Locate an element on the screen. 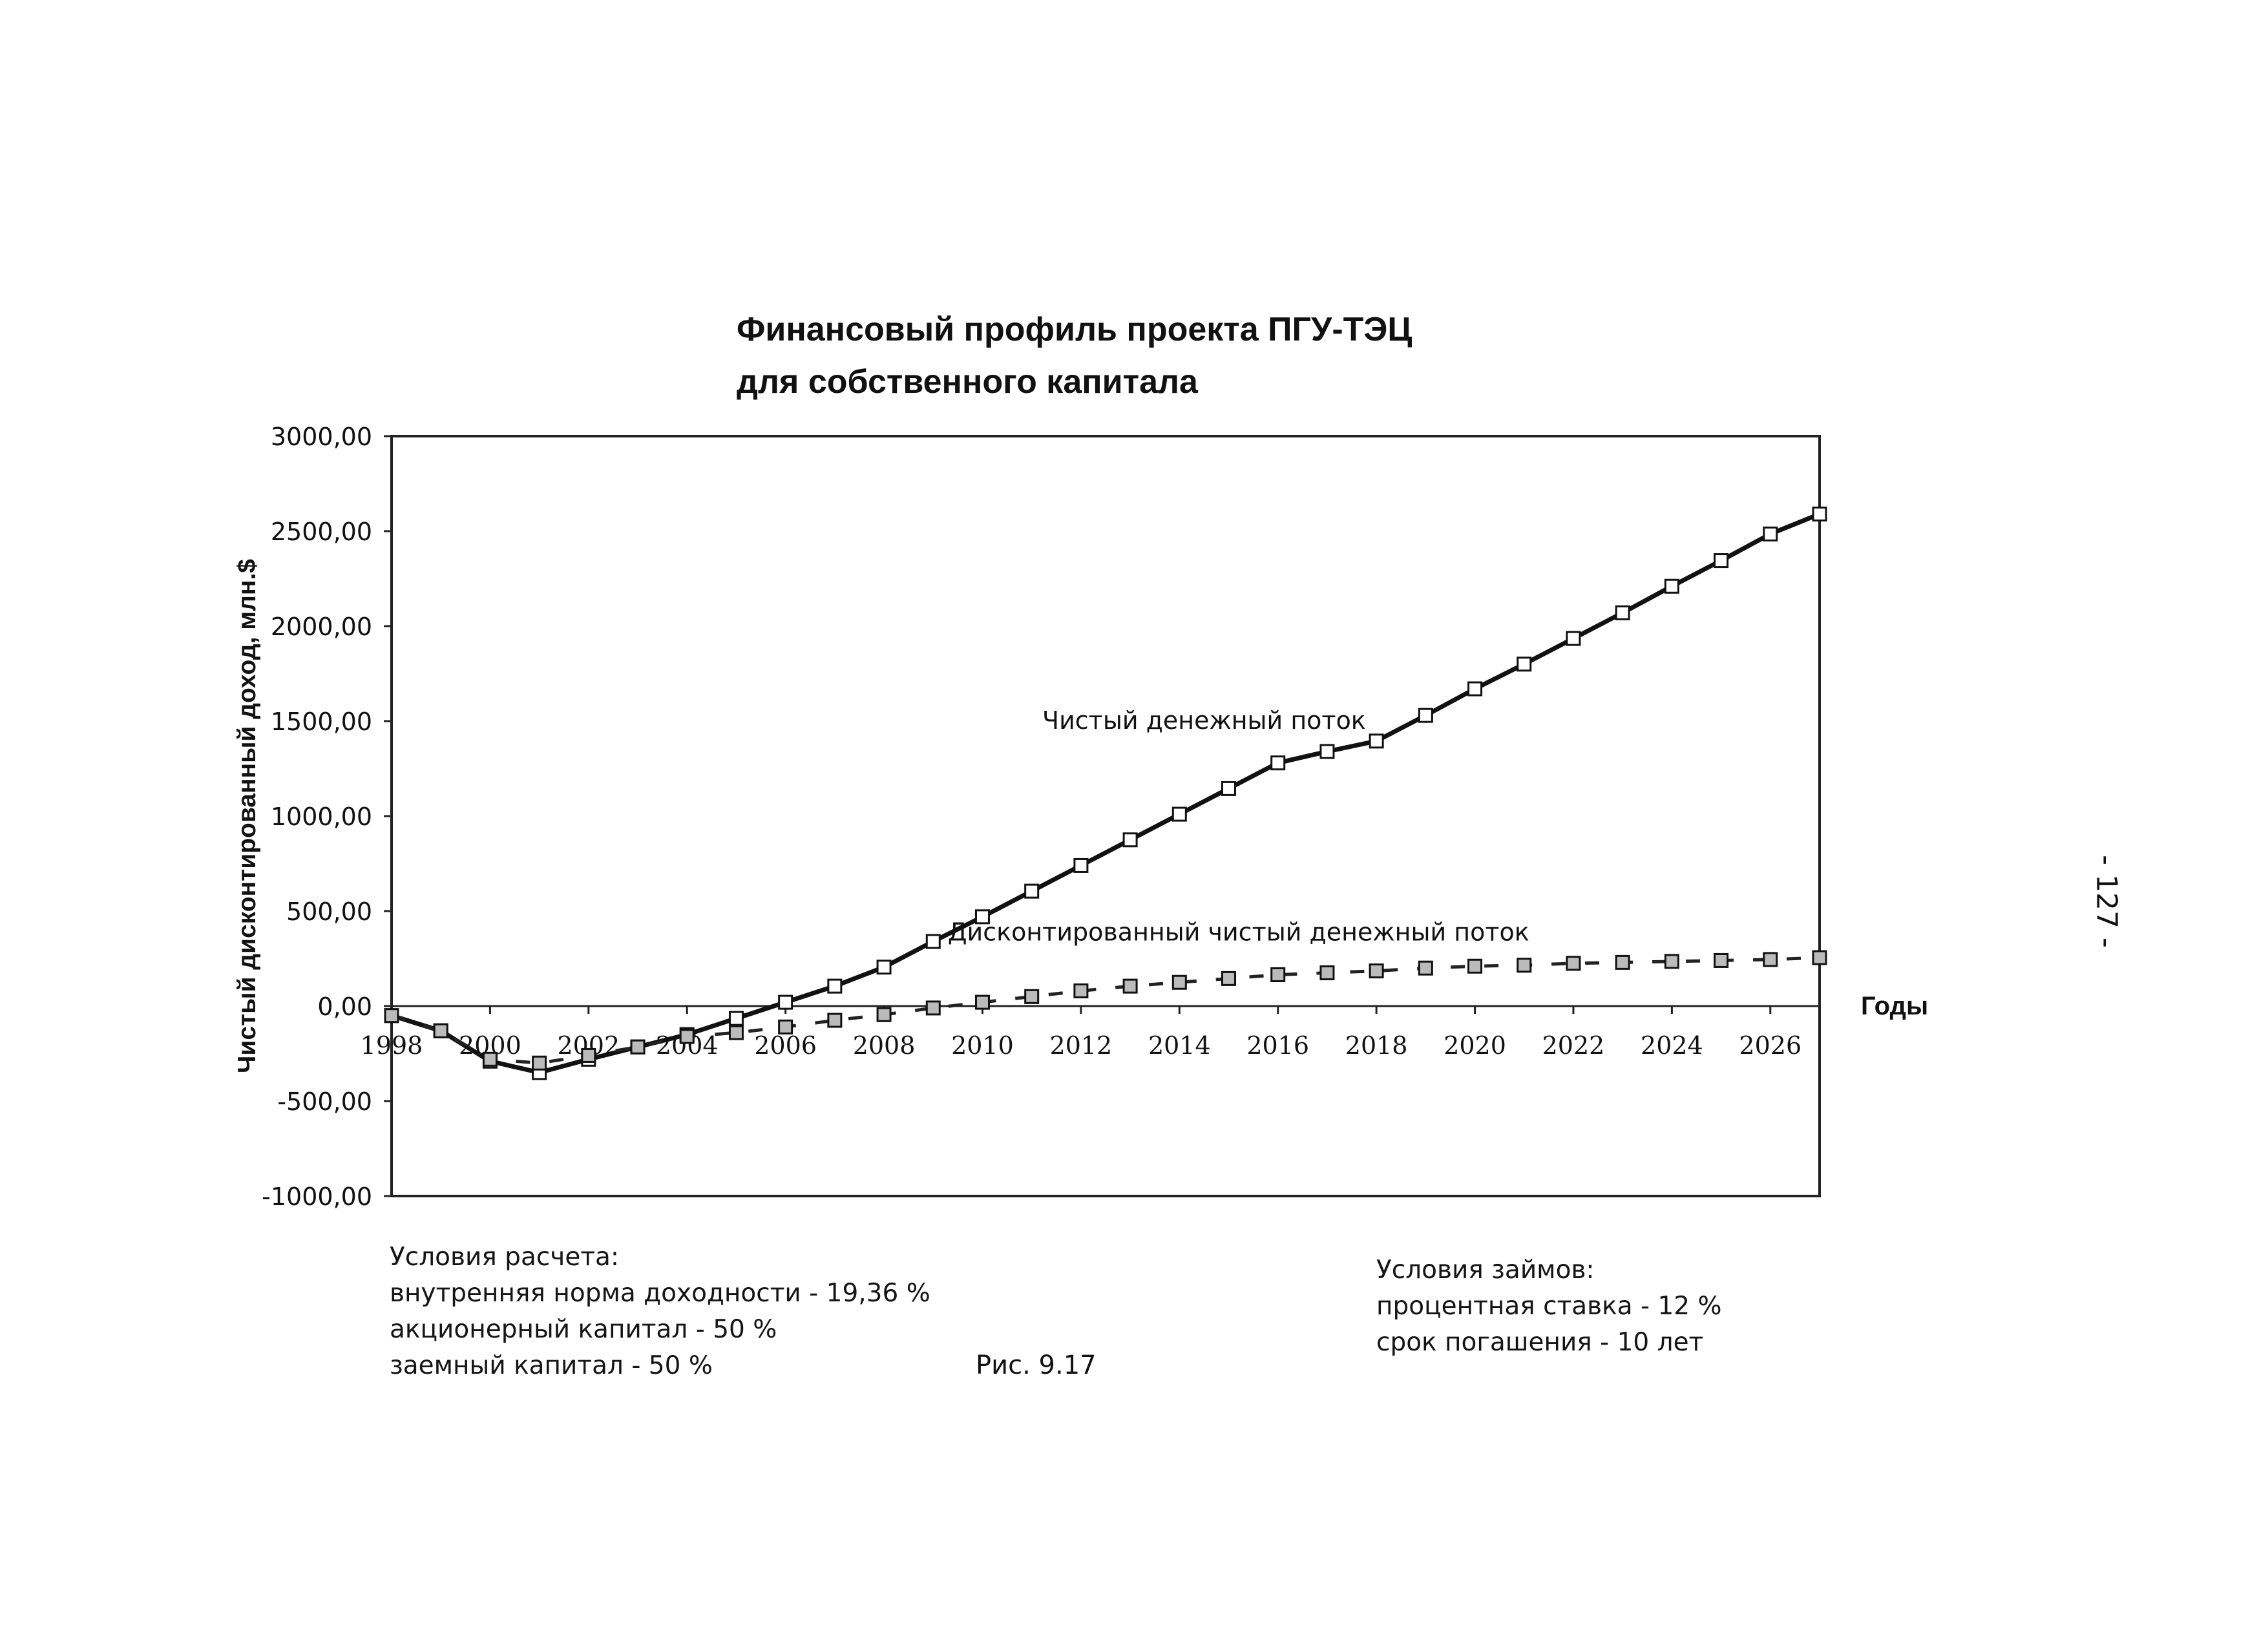 This screenshot has height=1649, width=2268. chart-subtitle: для собственного капитала is located at coordinates (968, 382).